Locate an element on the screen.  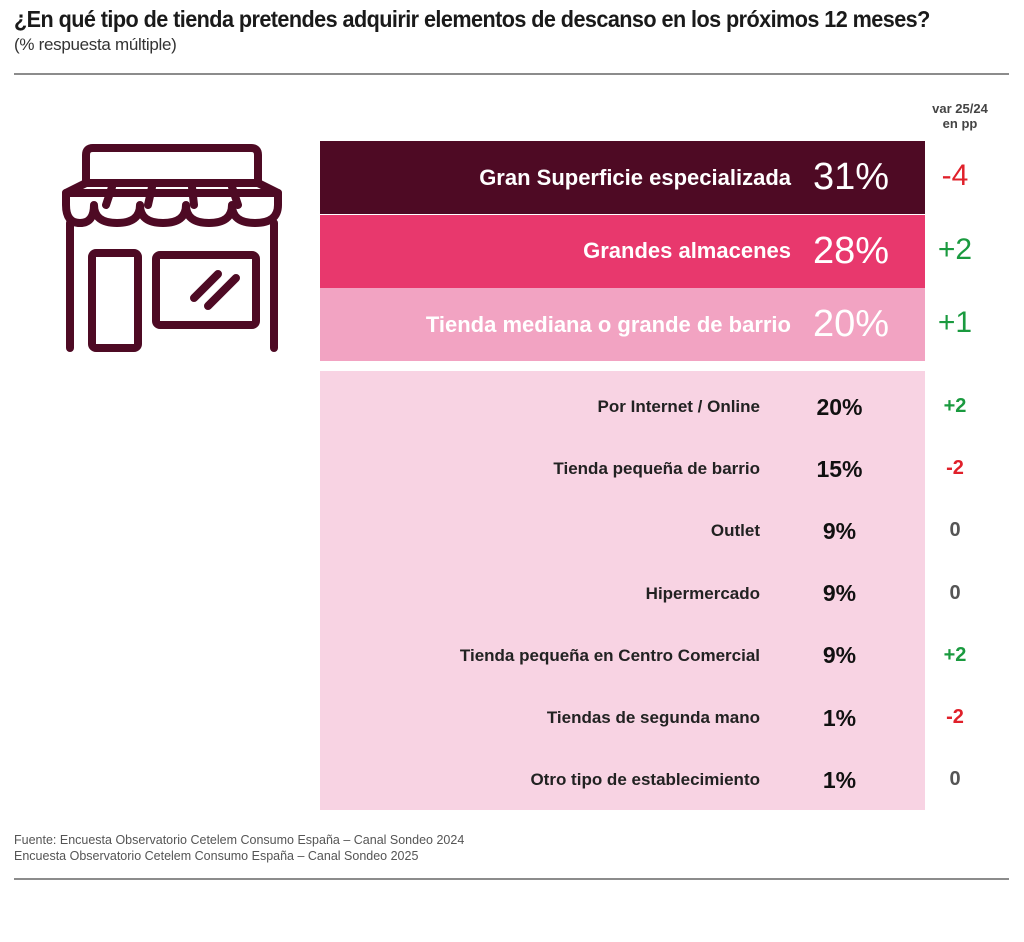
highlight-row: Gran Superficie especializada 31% is located at coordinates (622, 177).